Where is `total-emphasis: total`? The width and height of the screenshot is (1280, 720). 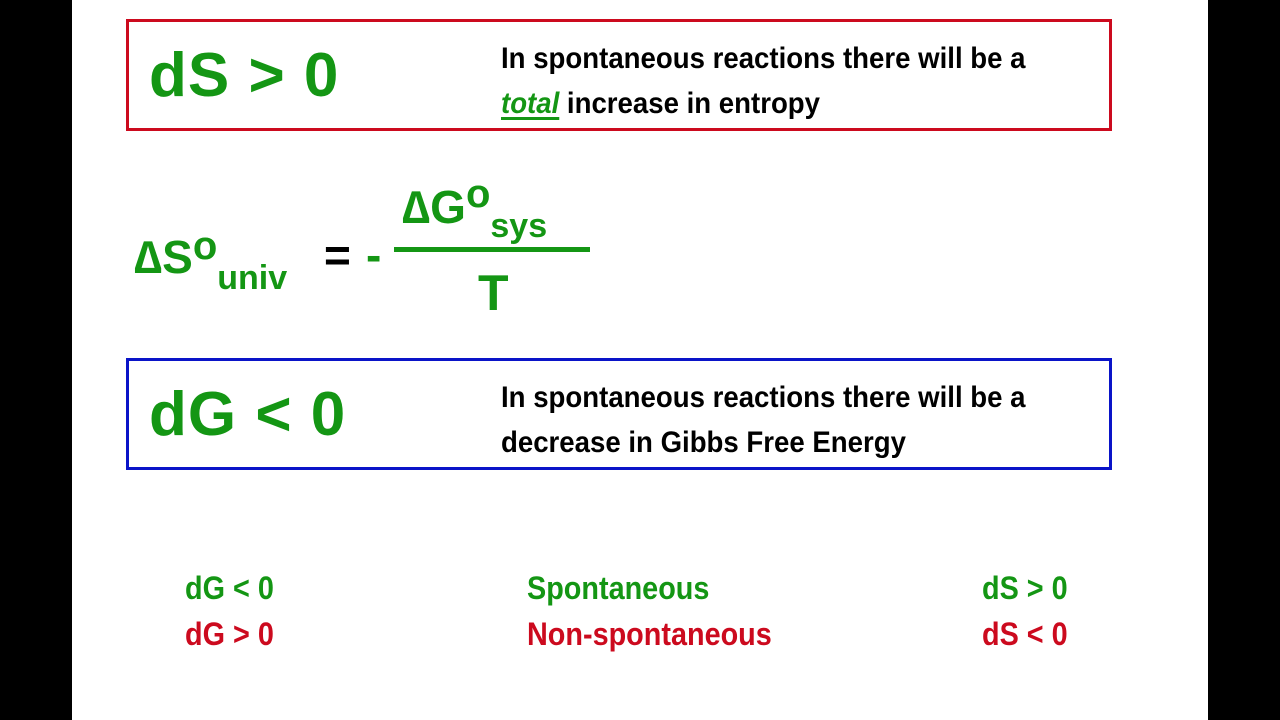 total-emphasis: total is located at coordinates (530, 103).